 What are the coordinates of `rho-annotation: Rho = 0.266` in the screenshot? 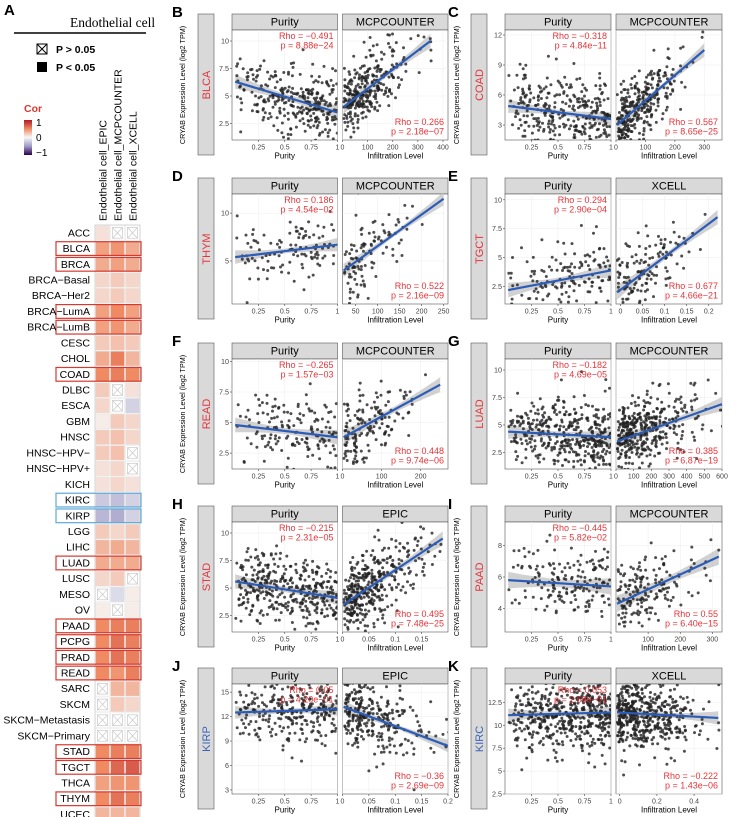 It's located at (419, 122).